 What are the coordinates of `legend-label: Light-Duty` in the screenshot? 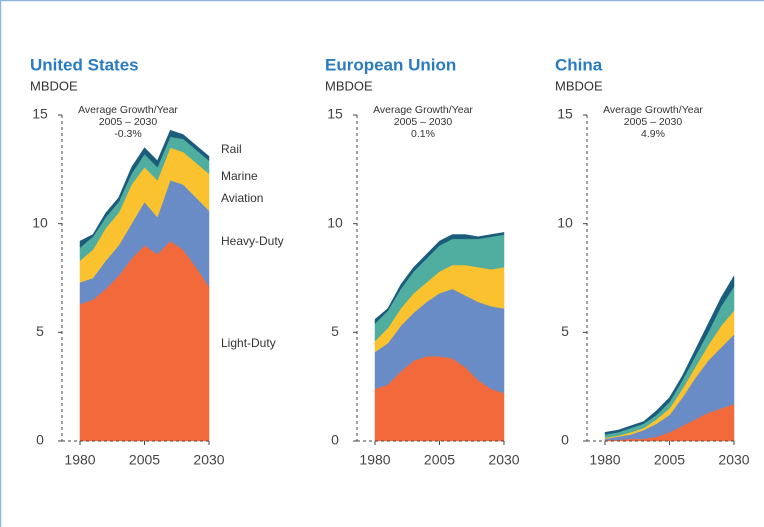 It's located at (248, 343).